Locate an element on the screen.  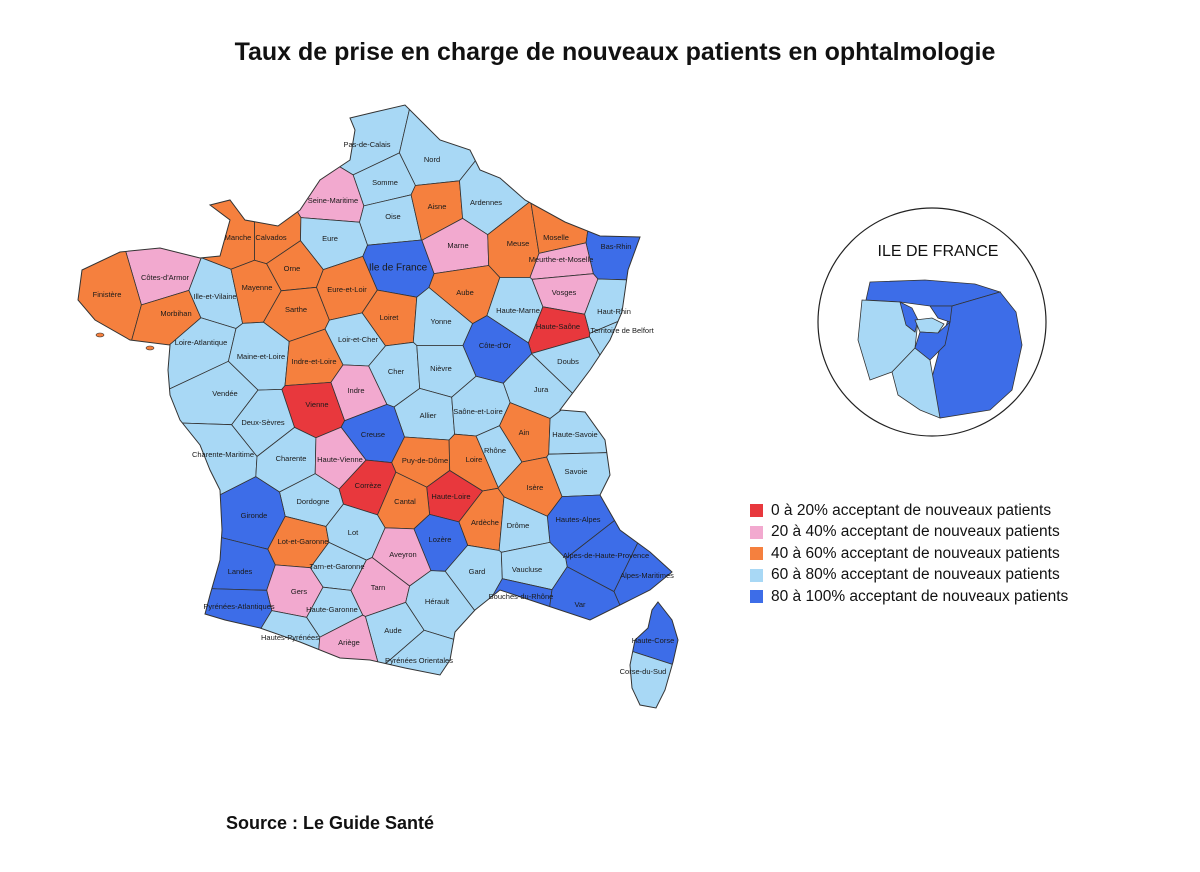
dept-label-sarthe: Sarthe is located at coordinates (296, 309).